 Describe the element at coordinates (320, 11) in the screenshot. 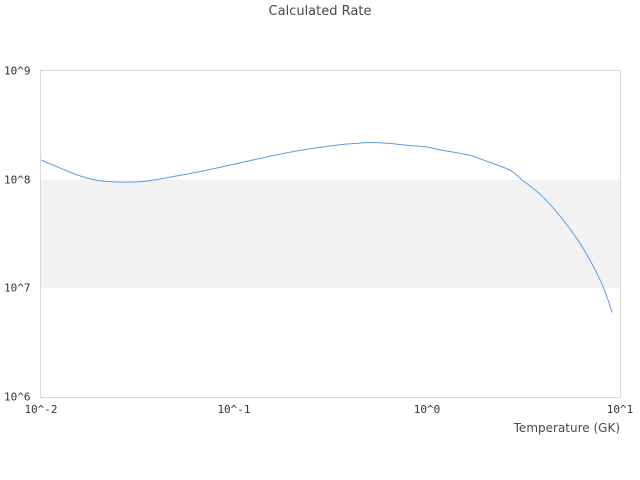

I see `chart-title: Calculated Rate` at that location.